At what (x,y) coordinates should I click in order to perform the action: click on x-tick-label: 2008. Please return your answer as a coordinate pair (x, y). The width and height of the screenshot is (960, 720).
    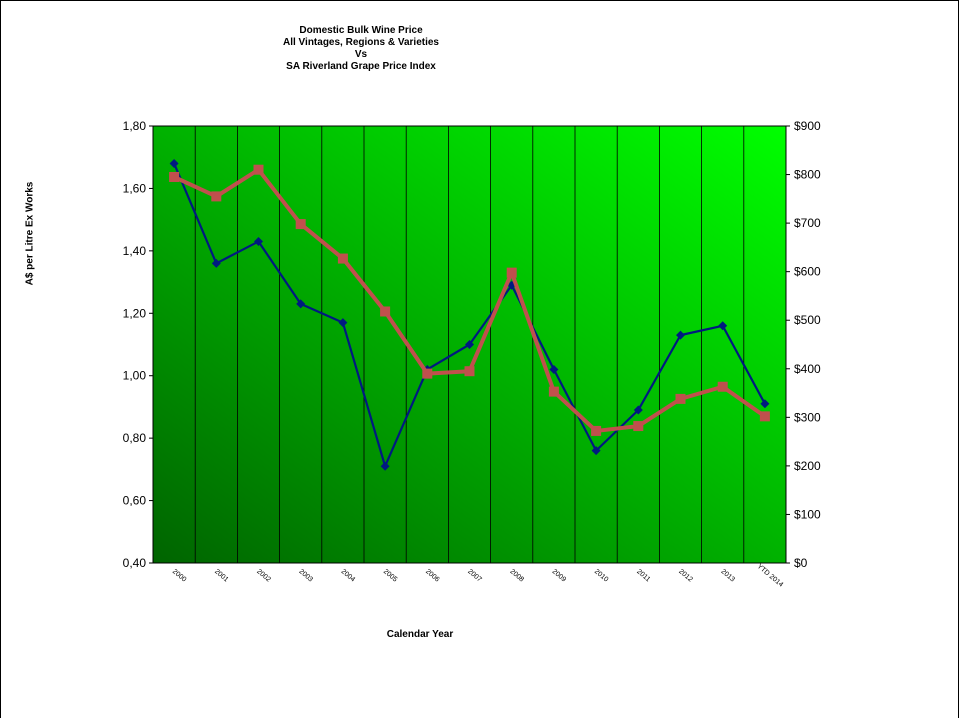
    Looking at the image, I should click on (516, 575).